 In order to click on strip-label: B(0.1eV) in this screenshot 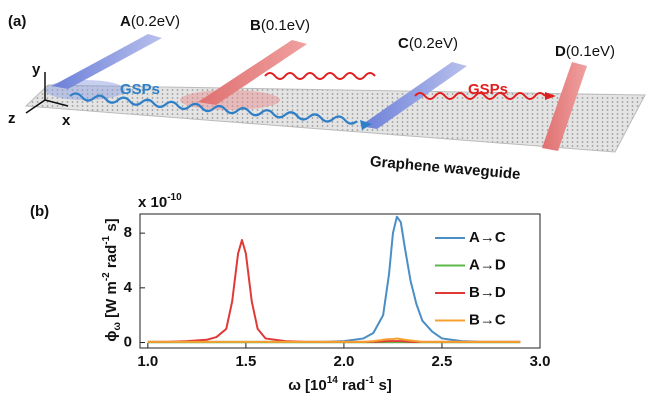, I will do `click(280, 25)`.